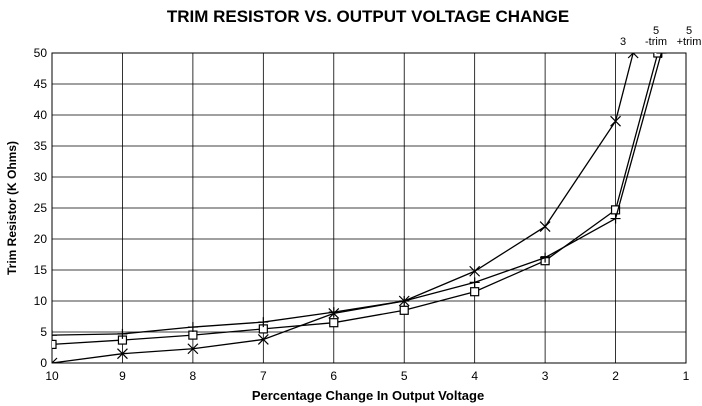  I want to click on y-tick-label: 20, so click(41, 239).